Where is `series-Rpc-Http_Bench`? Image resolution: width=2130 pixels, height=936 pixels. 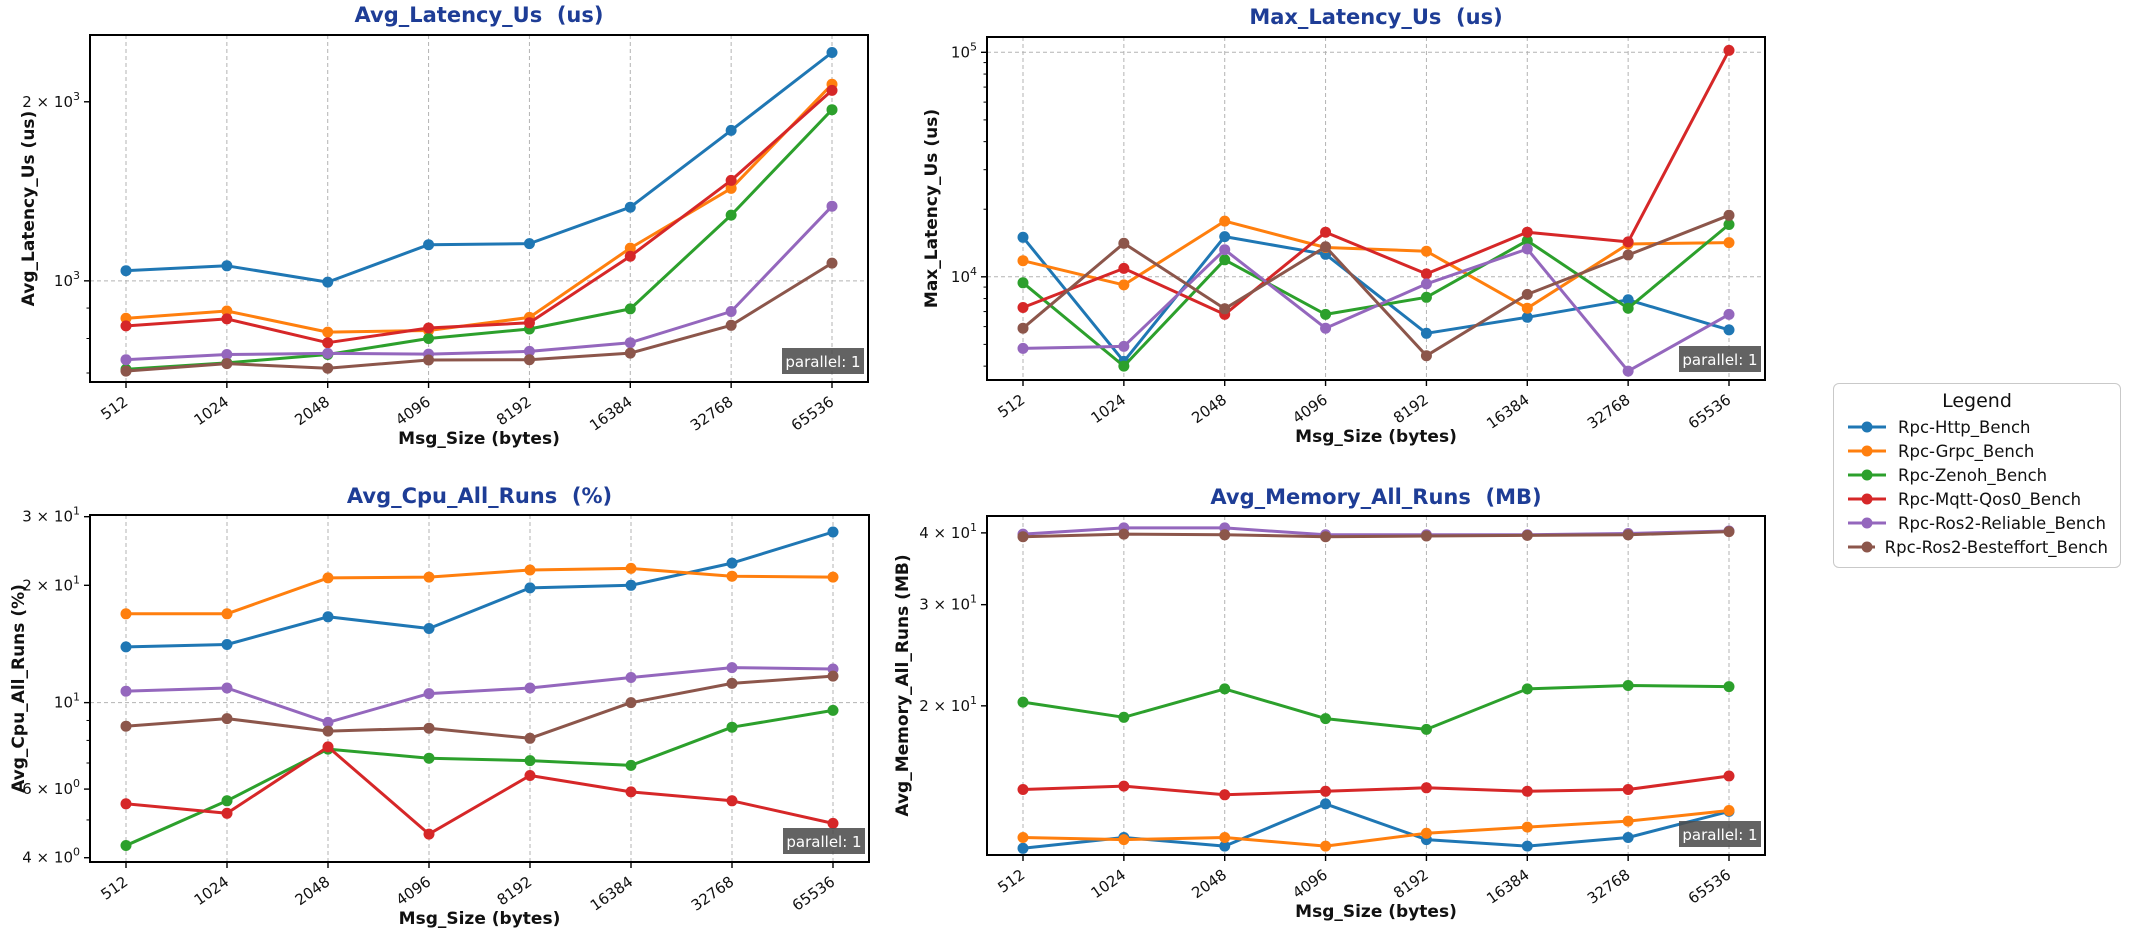
series-Rpc-Http_Bench is located at coordinates (479, 167).